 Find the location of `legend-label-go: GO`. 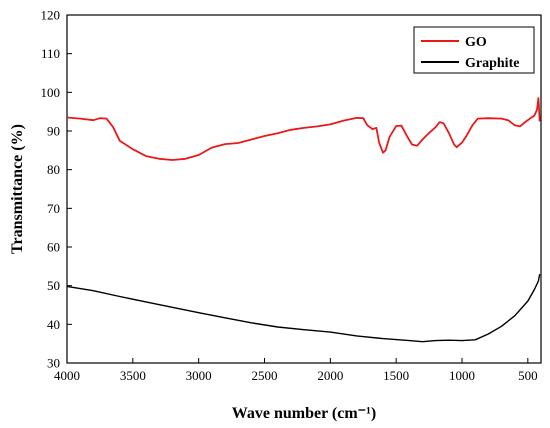

legend-label-go: GO is located at coordinates (476, 42).